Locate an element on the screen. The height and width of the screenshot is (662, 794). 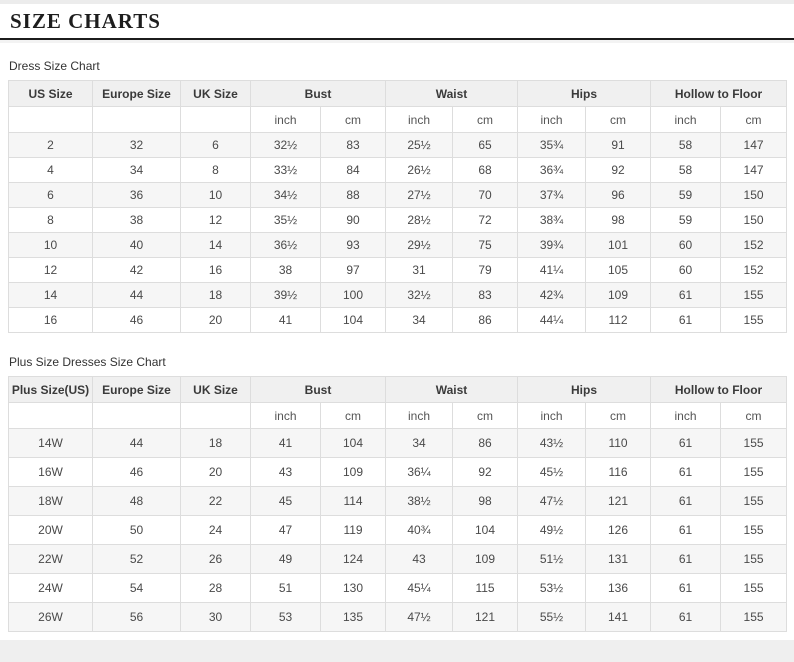
size-cell: 42¾ is located at coordinates (552, 295).